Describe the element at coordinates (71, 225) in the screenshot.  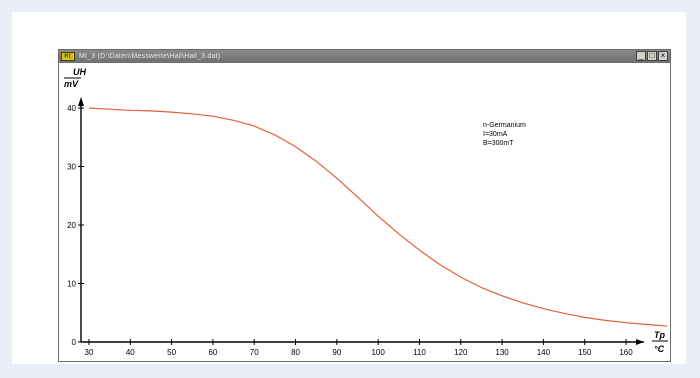
I see `y-tick-label: 20` at that location.